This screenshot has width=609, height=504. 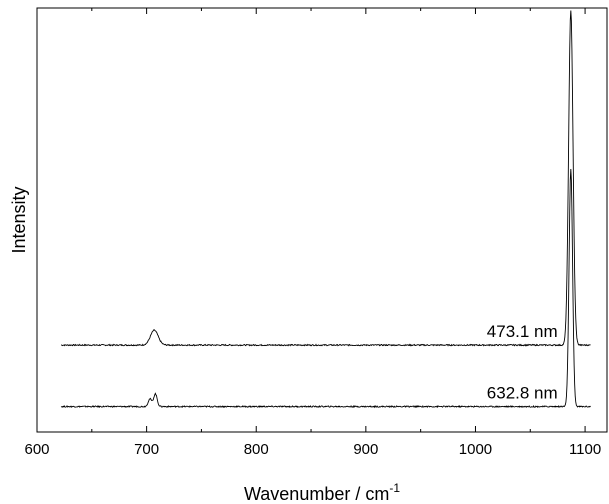 I want to click on x-axis-title-text: Wavenumber / cm, so click(x=316, y=494).